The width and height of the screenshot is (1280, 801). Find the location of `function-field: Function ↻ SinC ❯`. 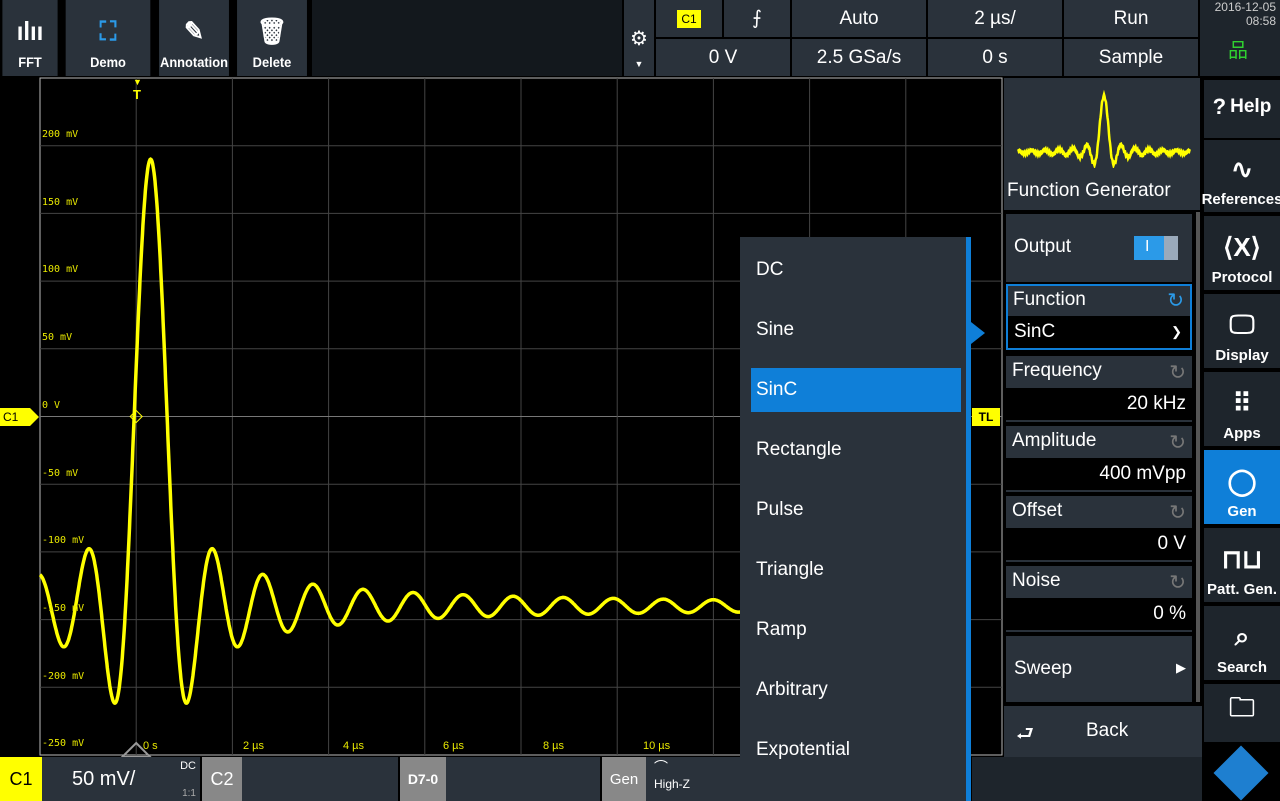

function-field: Function ↻ SinC ❯ is located at coordinates (1099, 317).